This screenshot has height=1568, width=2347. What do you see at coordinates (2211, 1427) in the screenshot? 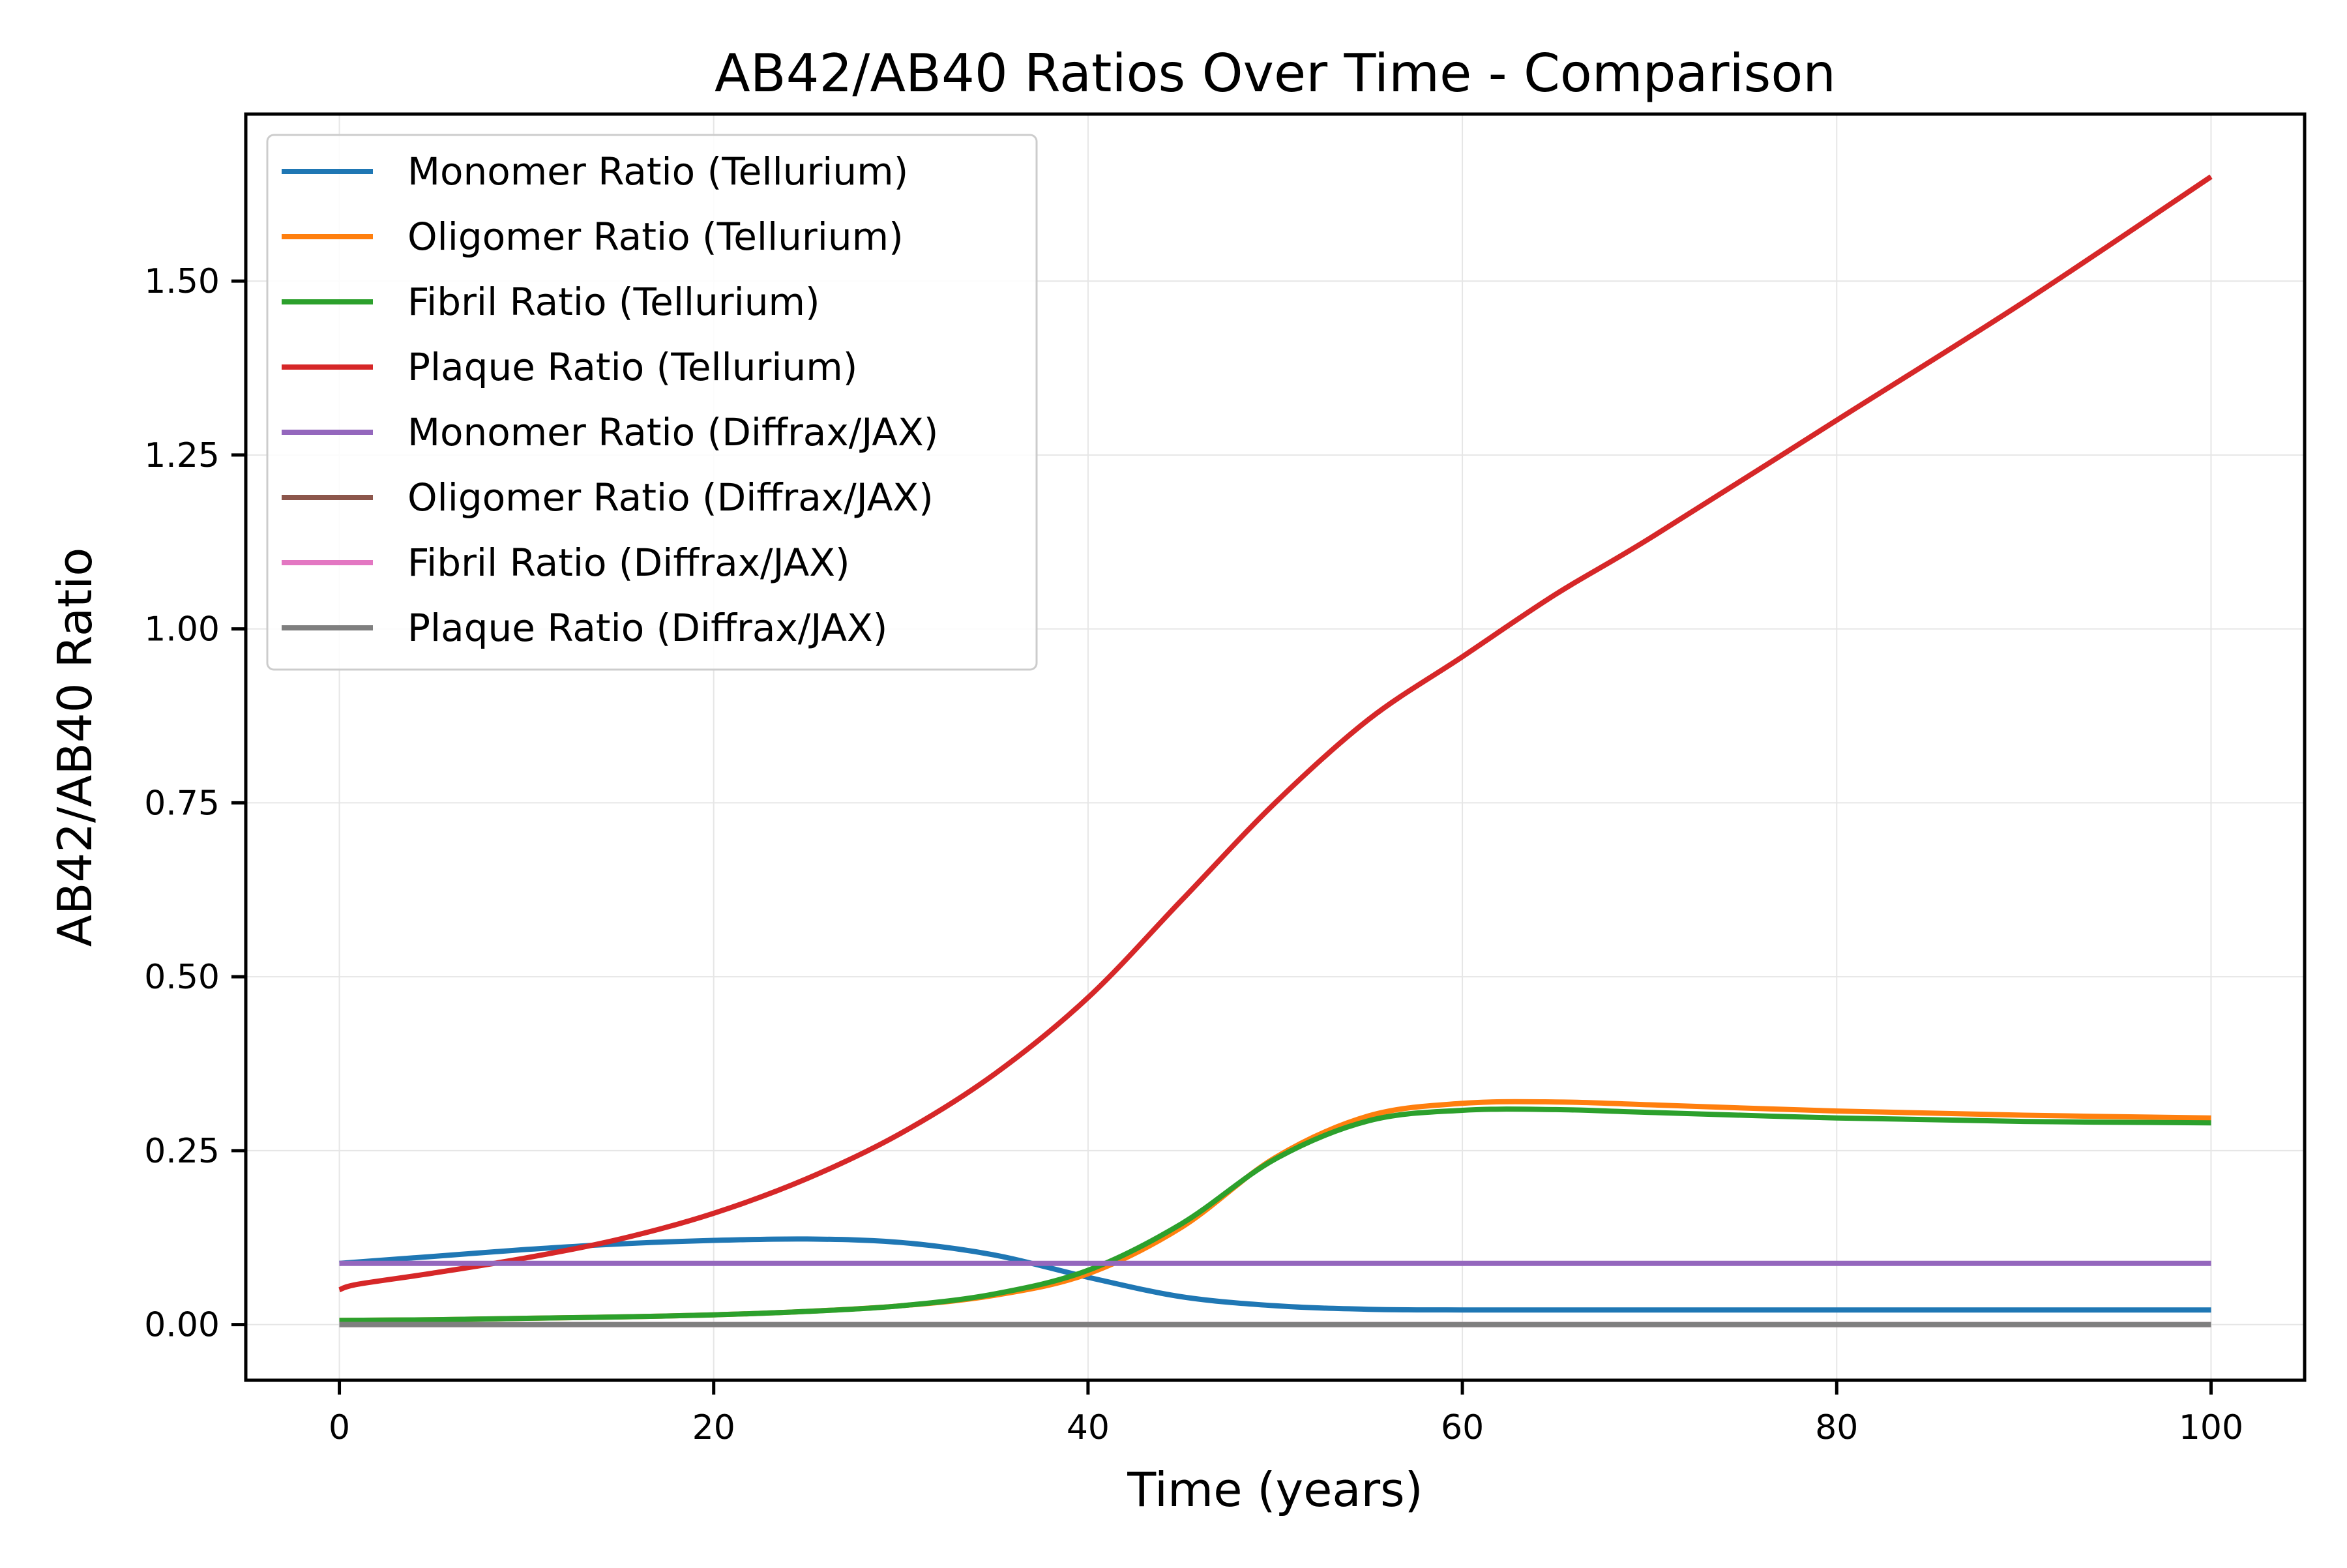
I see `x-tick-label: 100` at bounding box center [2211, 1427].